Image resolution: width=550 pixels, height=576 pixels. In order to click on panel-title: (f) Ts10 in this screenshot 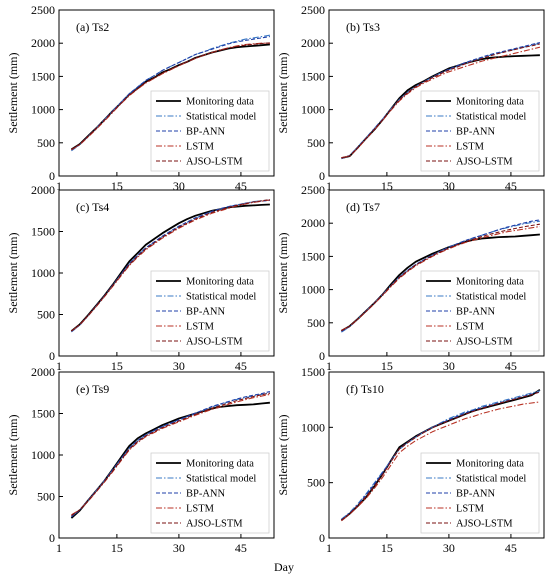, I will do `click(365, 389)`.